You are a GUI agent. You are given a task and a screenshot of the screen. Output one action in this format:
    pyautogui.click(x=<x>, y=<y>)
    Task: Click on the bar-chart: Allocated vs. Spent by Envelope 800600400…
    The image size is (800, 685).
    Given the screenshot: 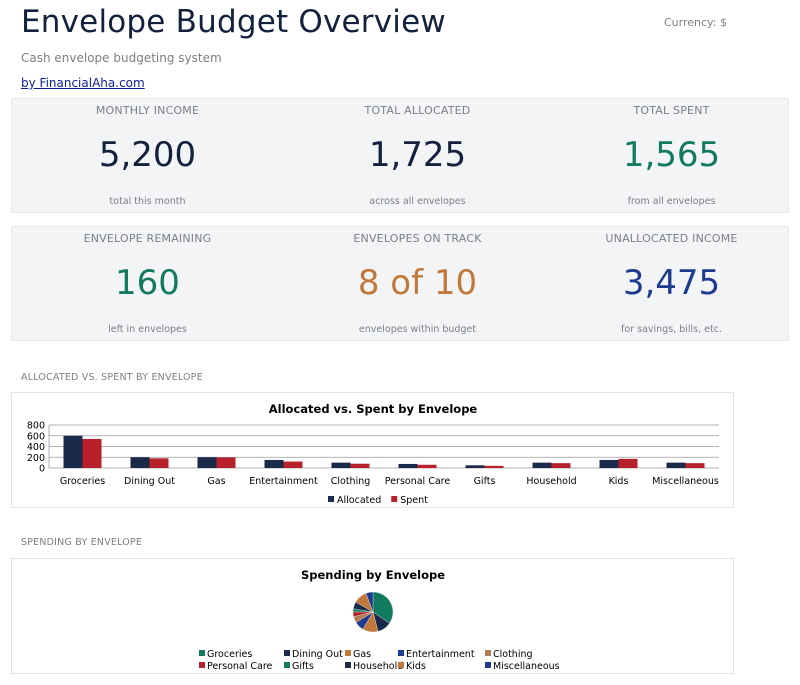 What is the action you would take?
    pyautogui.click(x=373, y=454)
    